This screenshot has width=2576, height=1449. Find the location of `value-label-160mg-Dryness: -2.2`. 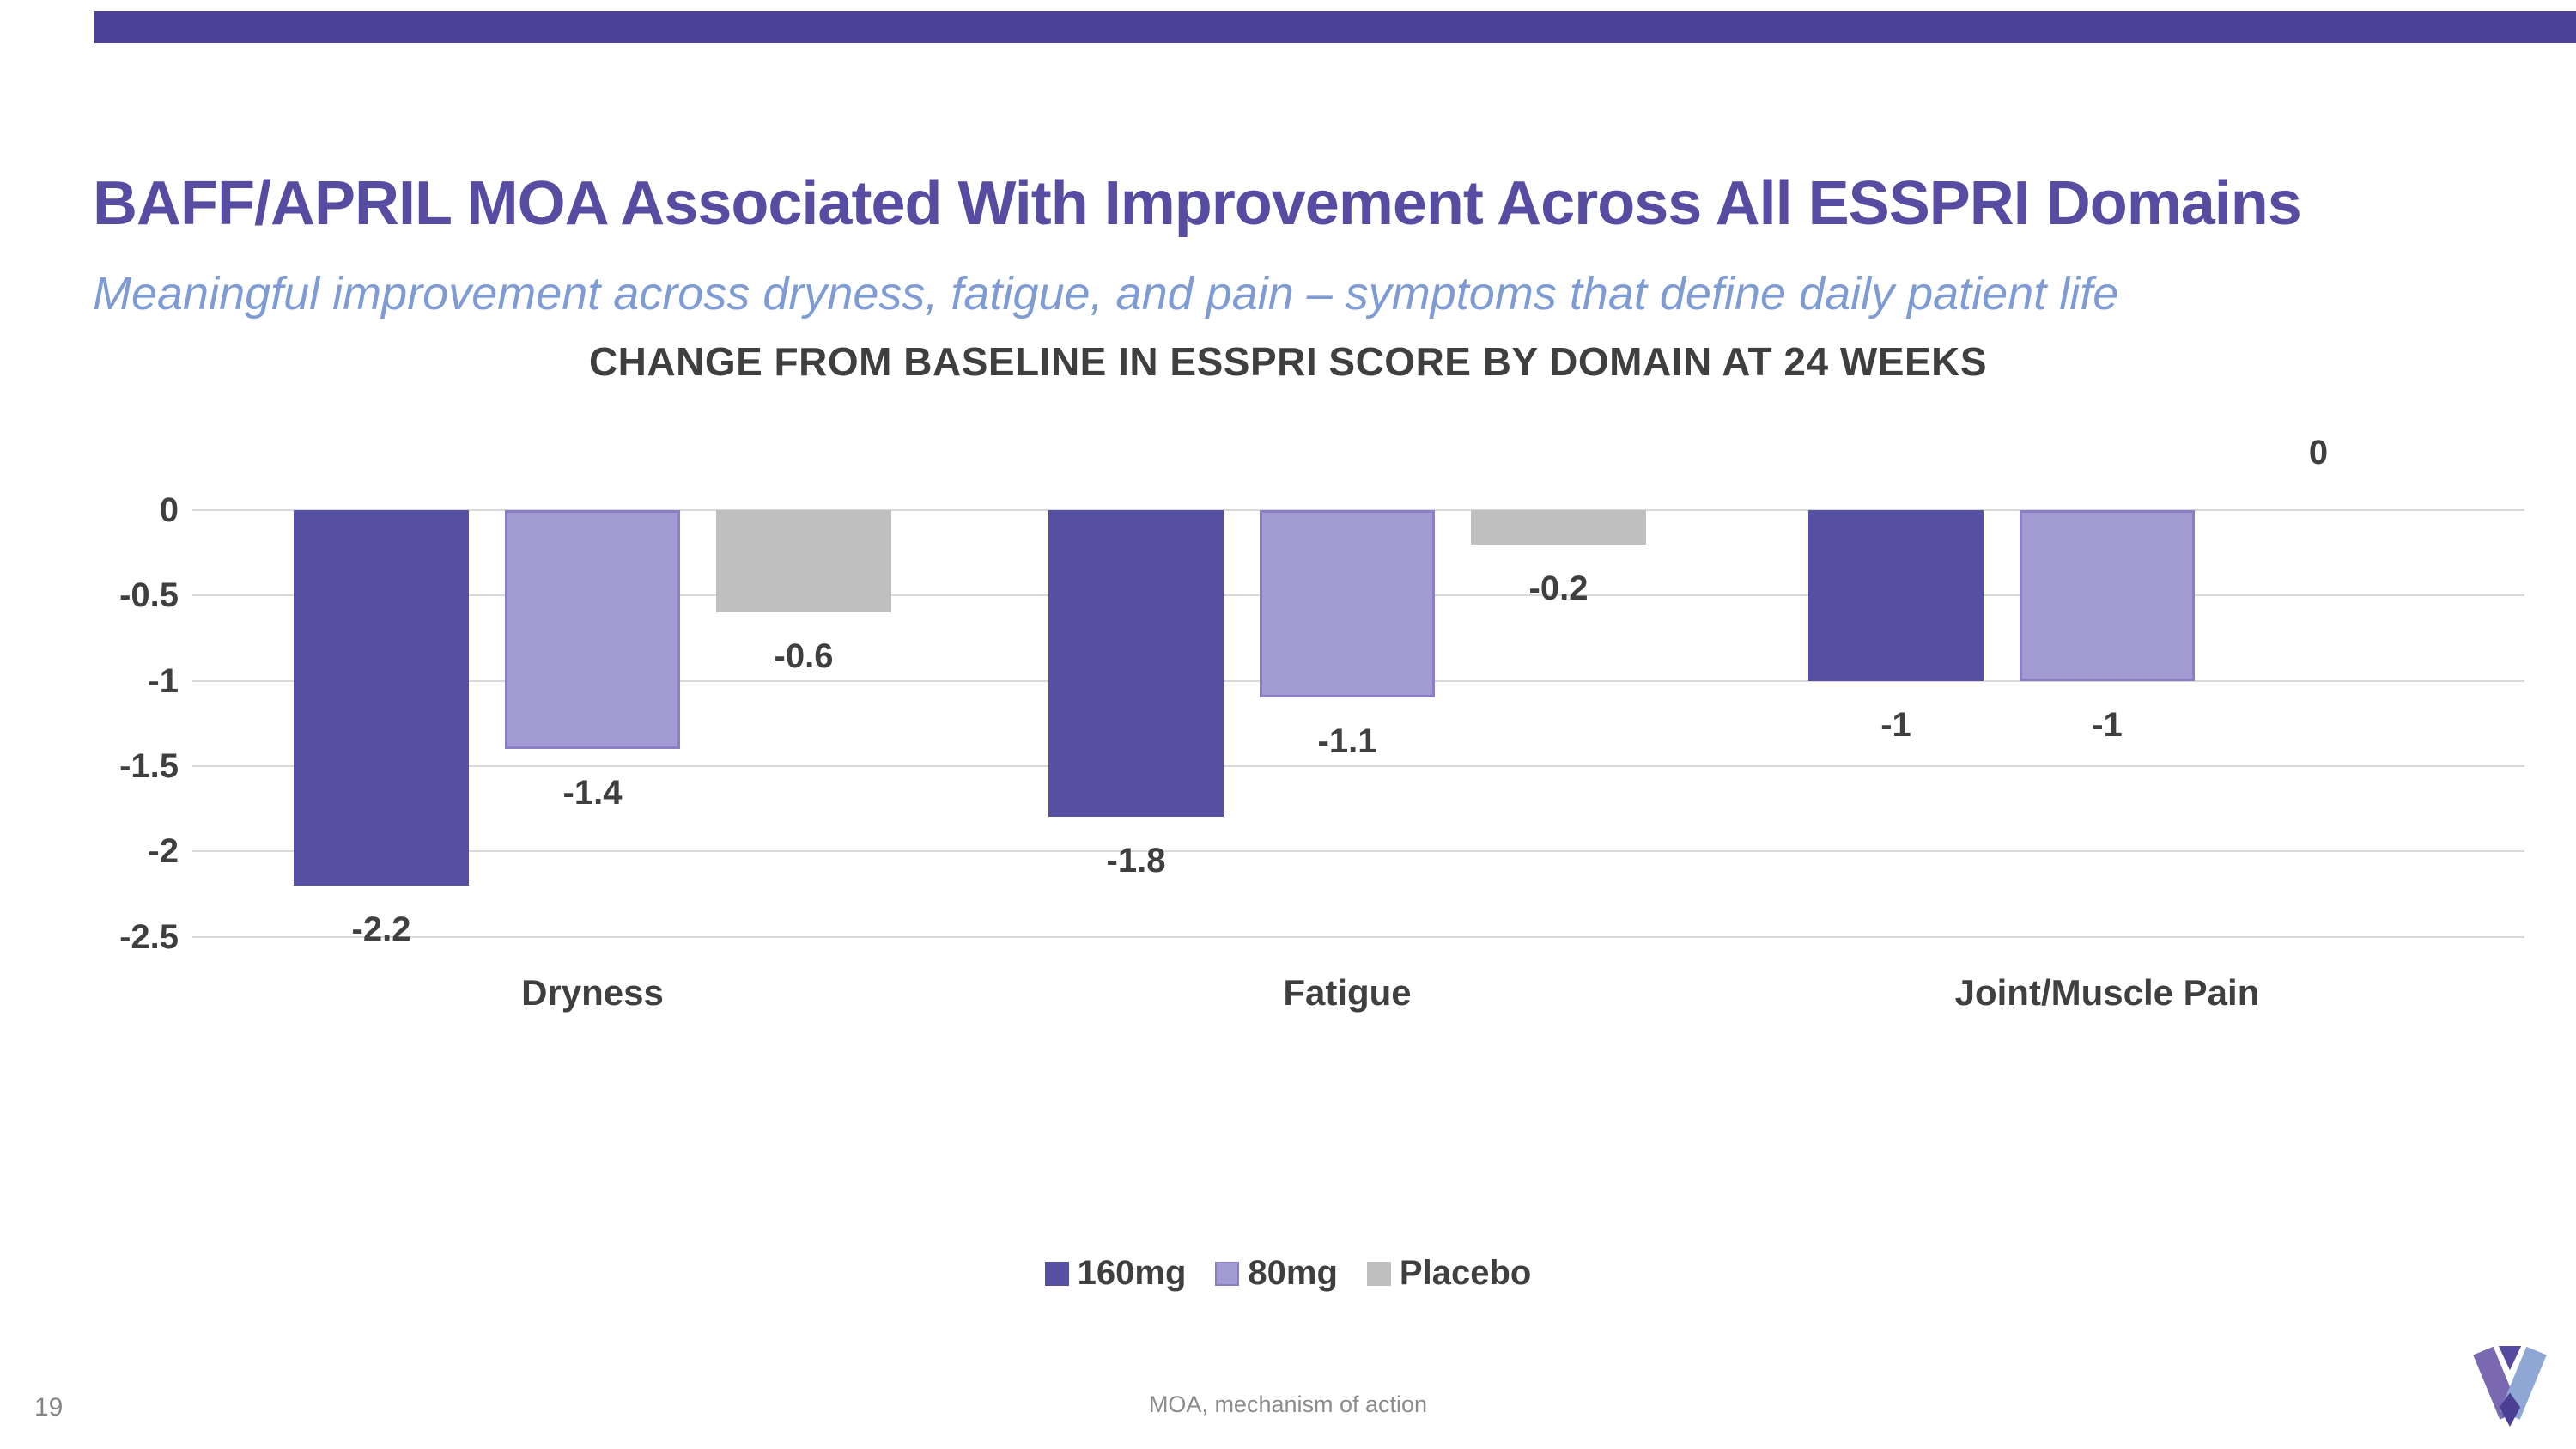

value-label-160mg-Dryness: -2.2 is located at coordinates (381, 929).